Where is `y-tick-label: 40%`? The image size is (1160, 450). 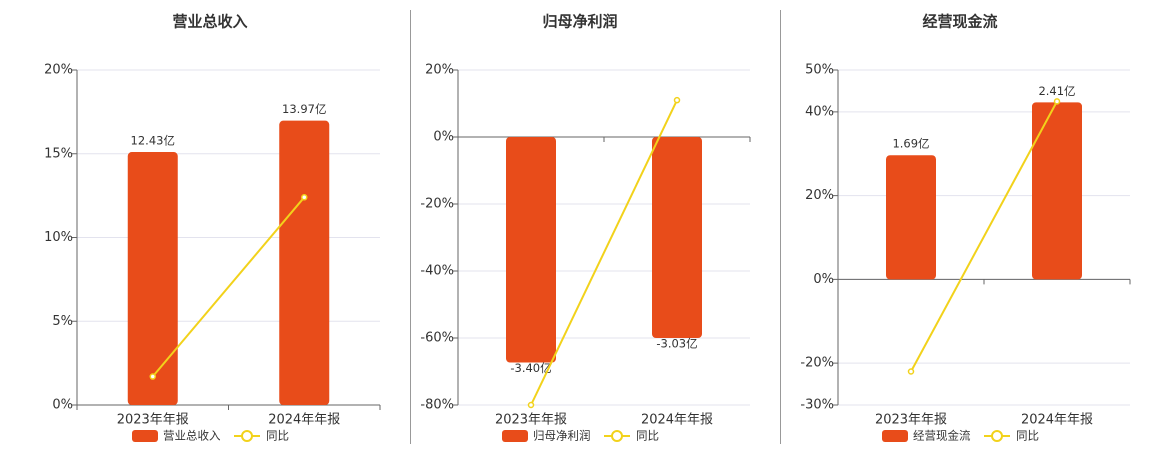
y-tick-label: 40% is located at coordinates (819, 111).